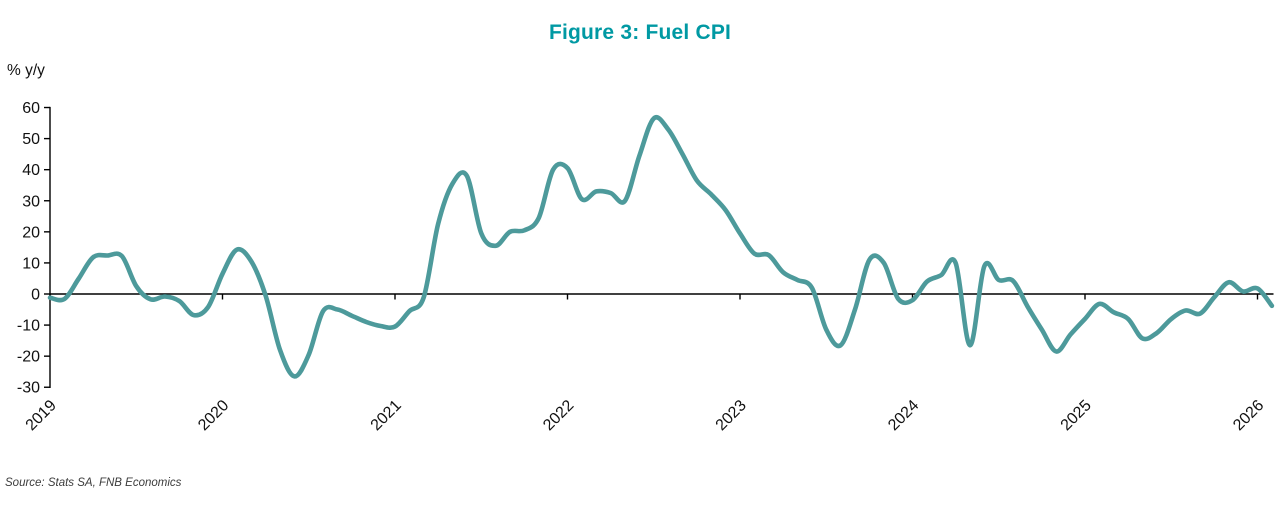 The width and height of the screenshot is (1280, 520). What do you see at coordinates (31, 108) in the screenshot?
I see `y-axis-tick-label: 60` at bounding box center [31, 108].